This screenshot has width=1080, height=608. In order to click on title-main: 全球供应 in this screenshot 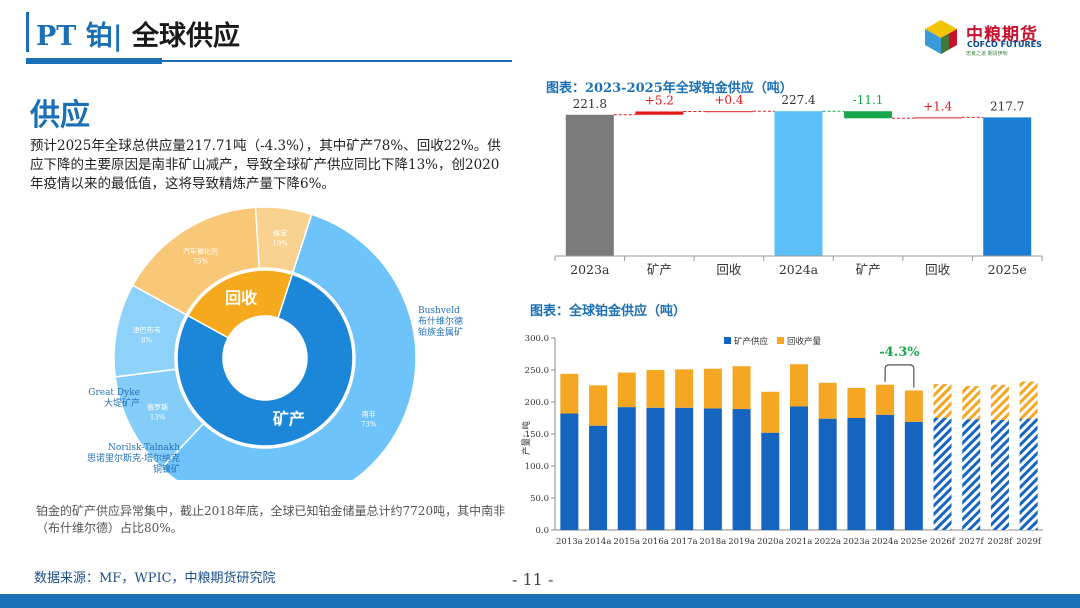, I will do `click(186, 36)`.